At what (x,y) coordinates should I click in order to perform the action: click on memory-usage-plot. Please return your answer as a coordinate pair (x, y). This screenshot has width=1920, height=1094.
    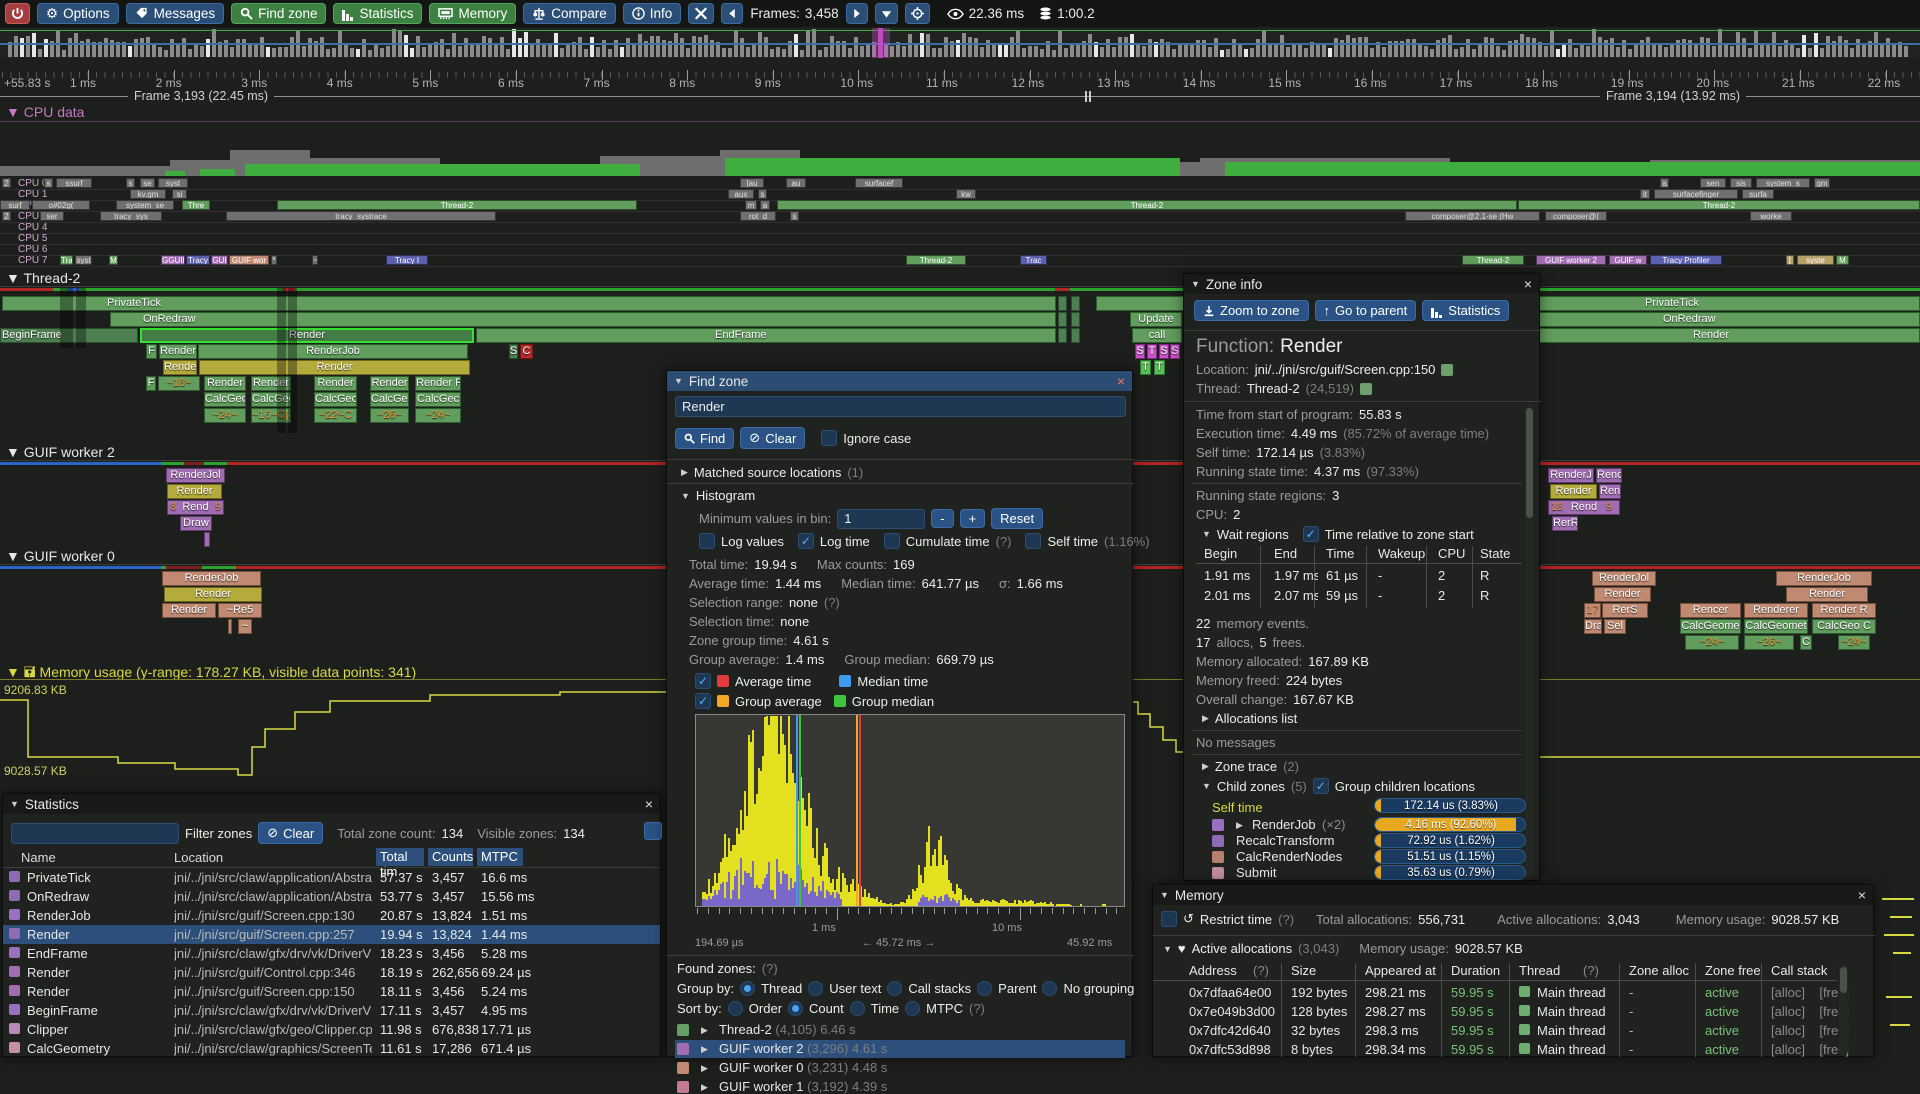
    Looking at the image, I should click on (960, 735).